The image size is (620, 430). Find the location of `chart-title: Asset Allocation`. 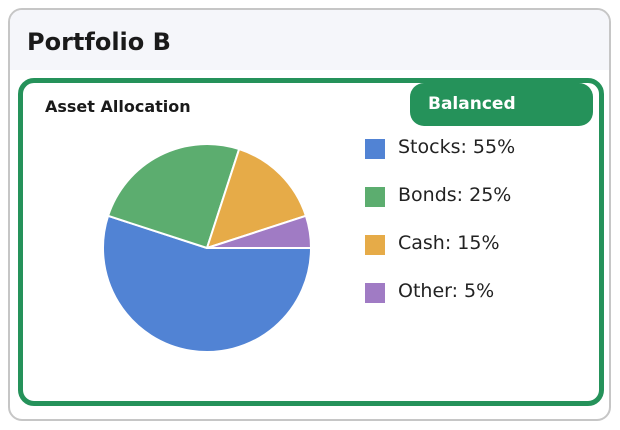

chart-title: Asset Allocation is located at coordinates (118, 106).